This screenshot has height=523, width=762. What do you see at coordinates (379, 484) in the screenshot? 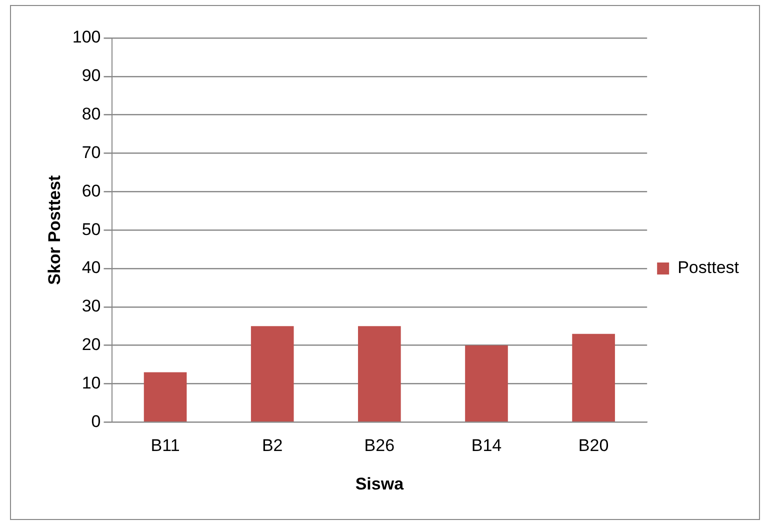
I see `x-axis-title: Siswa` at bounding box center [379, 484].